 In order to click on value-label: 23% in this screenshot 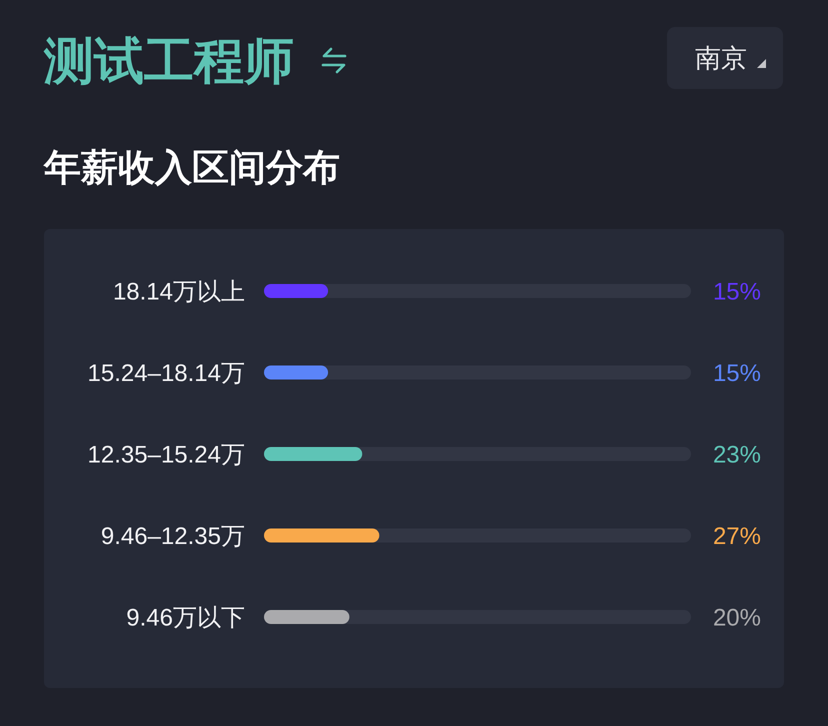, I will do `click(736, 455)`.